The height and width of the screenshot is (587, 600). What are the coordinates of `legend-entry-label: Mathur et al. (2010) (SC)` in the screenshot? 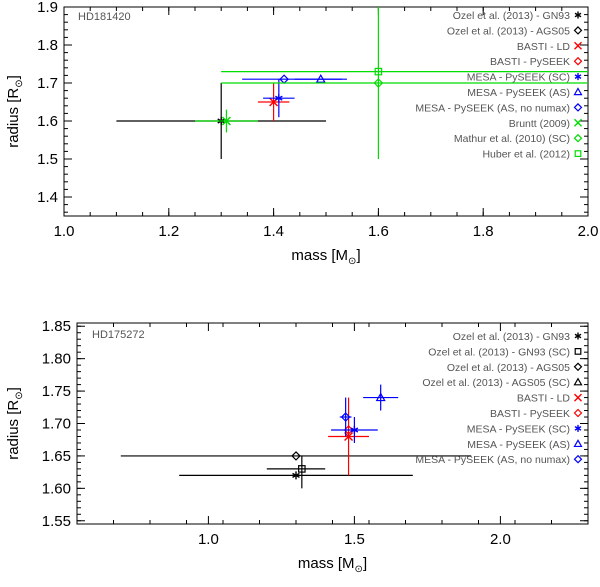 It's located at (512, 139).